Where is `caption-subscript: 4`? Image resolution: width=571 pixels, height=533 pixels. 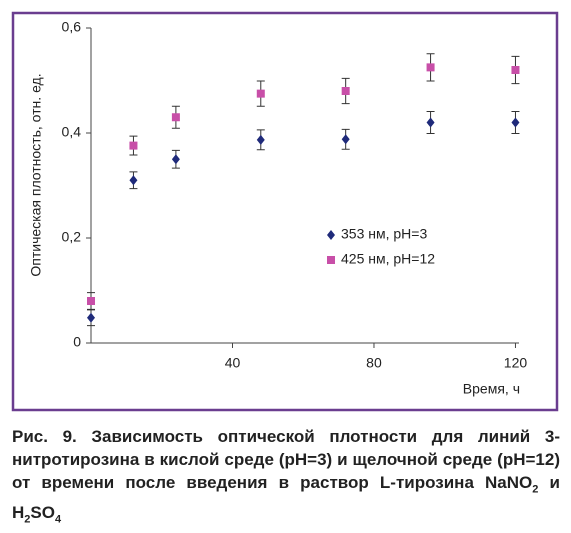 caption-subscript: 4 is located at coordinates (58, 519).